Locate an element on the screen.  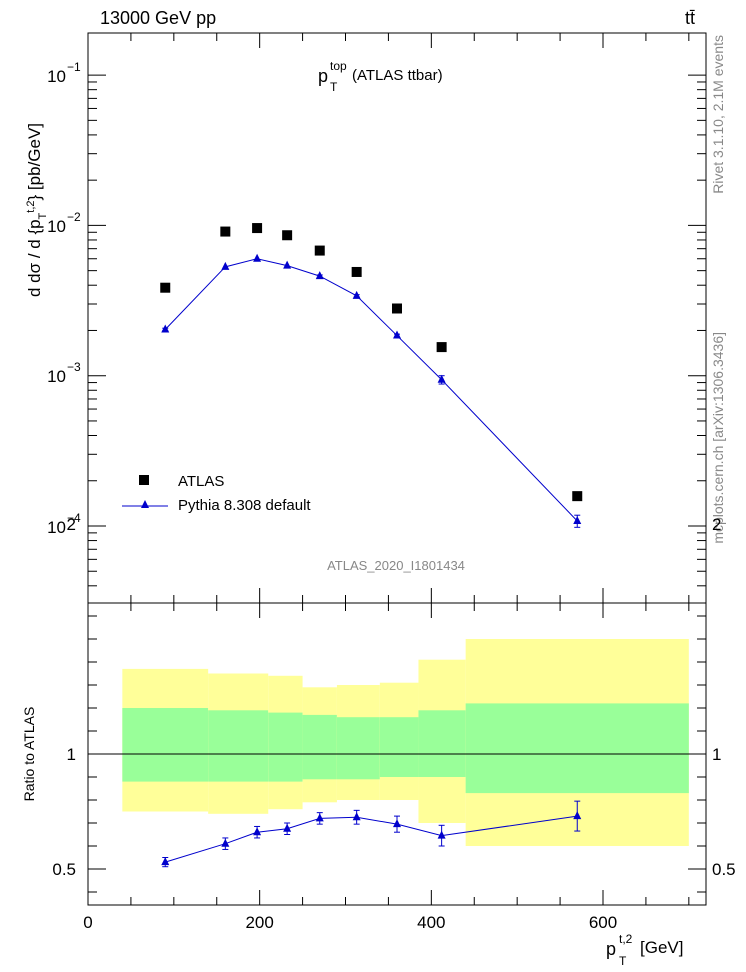
y-tick-exp-1e-4: −4 is located at coordinates (74, 518).